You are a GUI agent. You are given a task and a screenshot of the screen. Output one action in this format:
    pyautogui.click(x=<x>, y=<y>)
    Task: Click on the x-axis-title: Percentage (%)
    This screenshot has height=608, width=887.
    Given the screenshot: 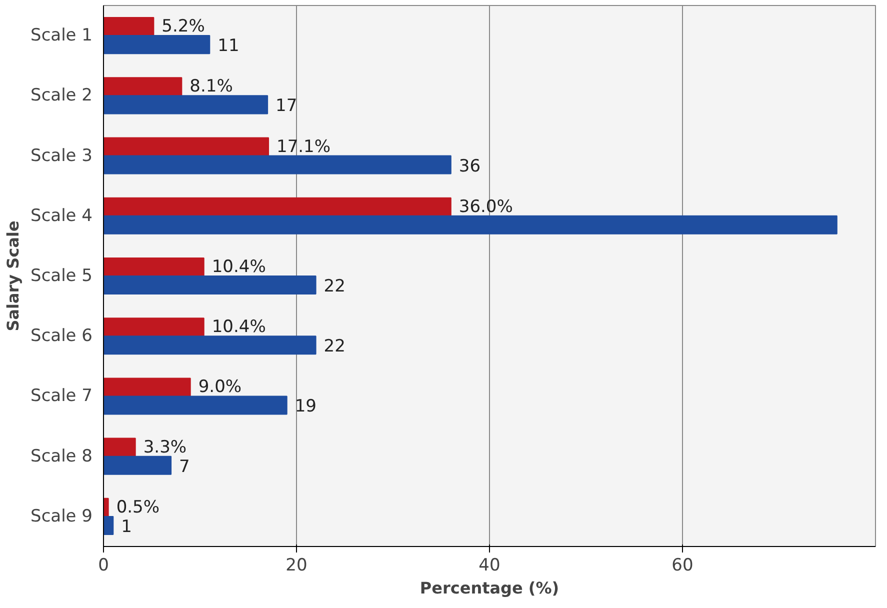 What is the action you would take?
    pyautogui.click(x=490, y=588)
    